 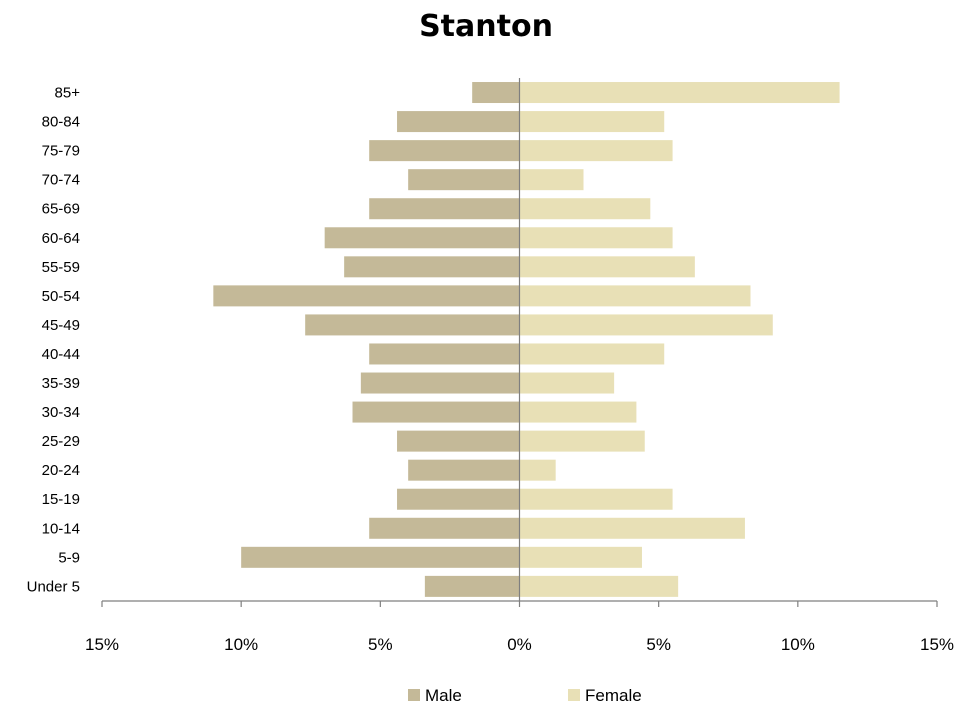 What do you see at coordinates (61, 441) in the screenshot?
I see `category-label: 25-29` at bounding box center [61, 441].